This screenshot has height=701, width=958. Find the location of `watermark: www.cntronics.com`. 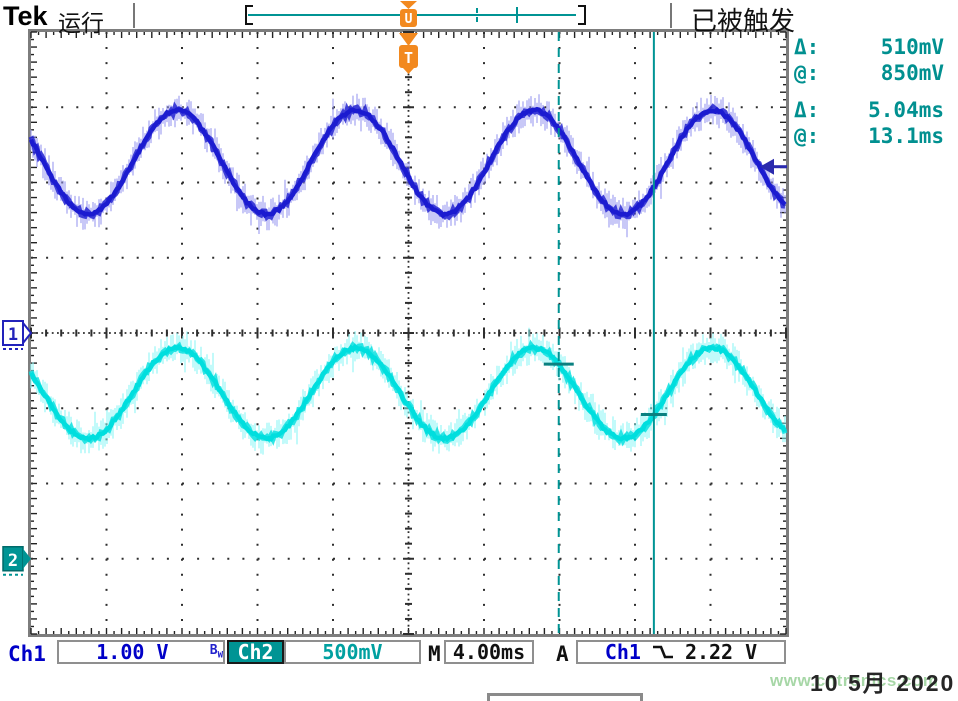

watermark: www.cntronics.com is located at coordinates (854, 680).